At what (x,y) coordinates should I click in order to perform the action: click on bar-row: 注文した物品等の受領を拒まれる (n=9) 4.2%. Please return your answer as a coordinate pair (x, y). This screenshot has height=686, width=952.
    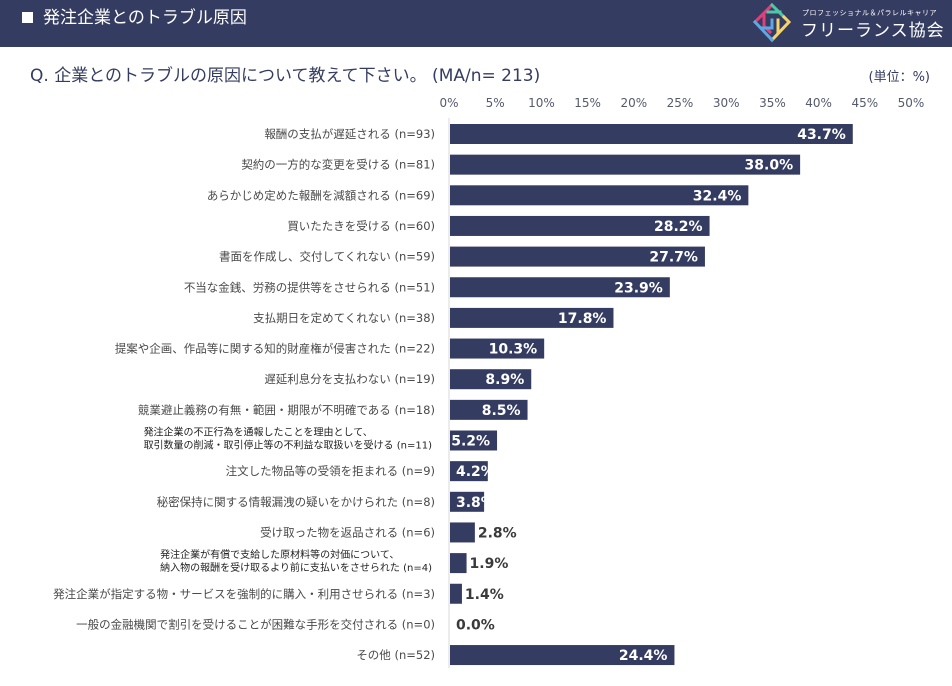
    Looking at the image, I should click on (360, 471).